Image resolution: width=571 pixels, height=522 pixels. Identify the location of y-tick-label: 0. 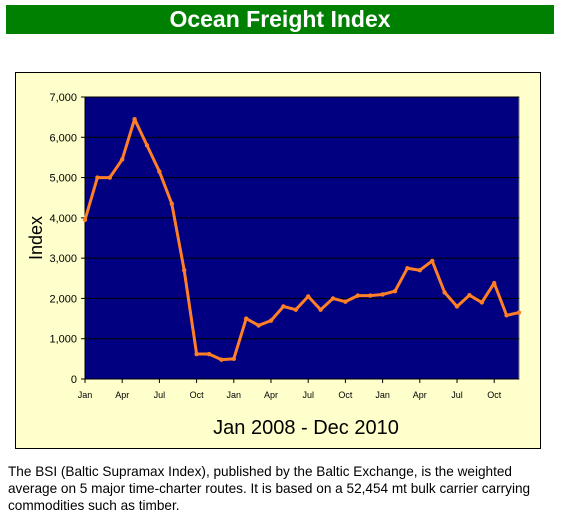
(74, 380).